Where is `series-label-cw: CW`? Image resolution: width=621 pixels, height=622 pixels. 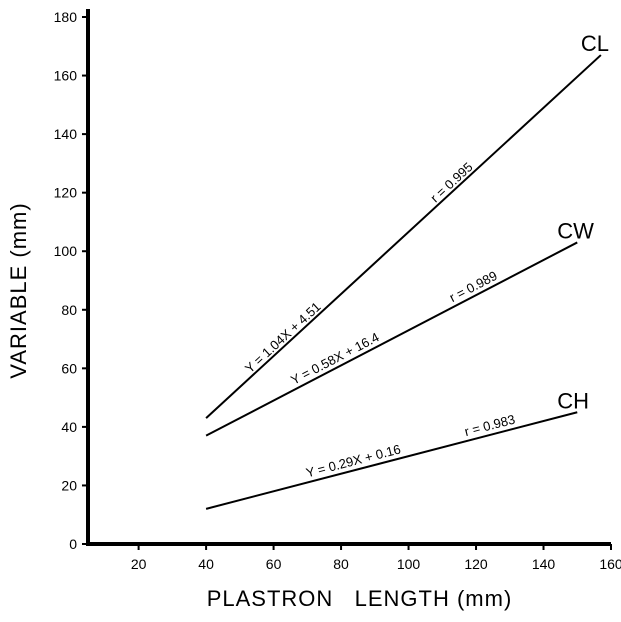 series-label-cw: CW is located at coordinates (575, 230).